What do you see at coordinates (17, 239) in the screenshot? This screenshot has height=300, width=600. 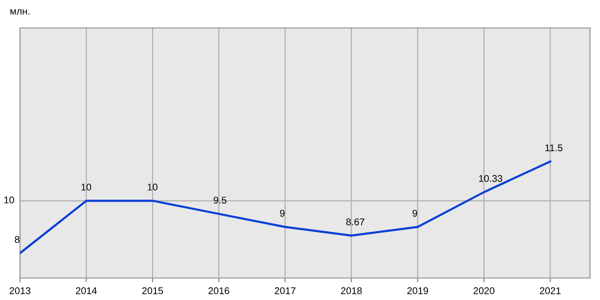 I see `data-label: 8` at bounding box center [17, 239].